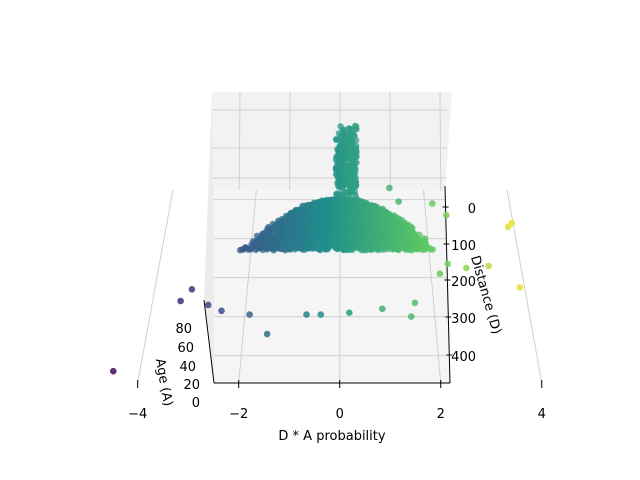  What do you see at coordinates (441, 414) in the screenshot?
I see `x-tick-label: 2` at bounding box center [441, 414].